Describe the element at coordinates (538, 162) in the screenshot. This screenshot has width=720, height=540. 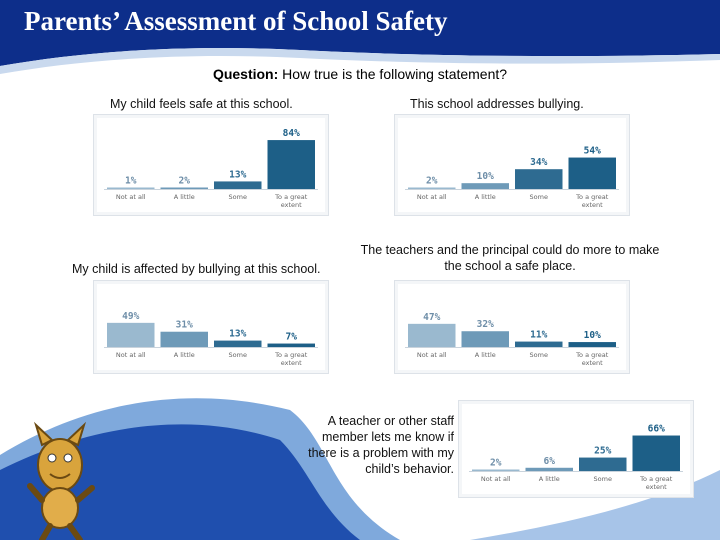
I see `data-label: 34%` at that location.